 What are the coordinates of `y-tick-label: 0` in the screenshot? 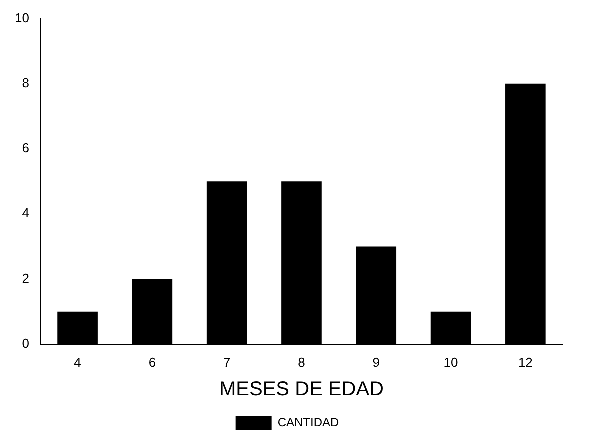 It's located at (26, 343).